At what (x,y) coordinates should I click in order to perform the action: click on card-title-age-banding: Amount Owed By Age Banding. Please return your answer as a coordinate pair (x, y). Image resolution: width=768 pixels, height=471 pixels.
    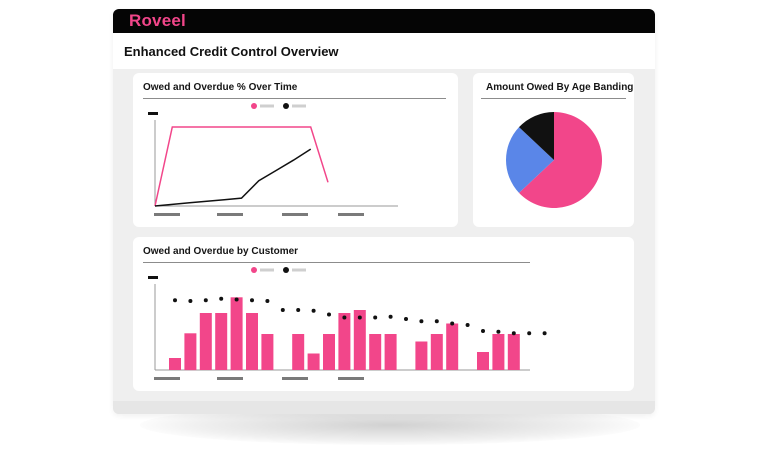
    Looking at the image, I should click on (560, 87).